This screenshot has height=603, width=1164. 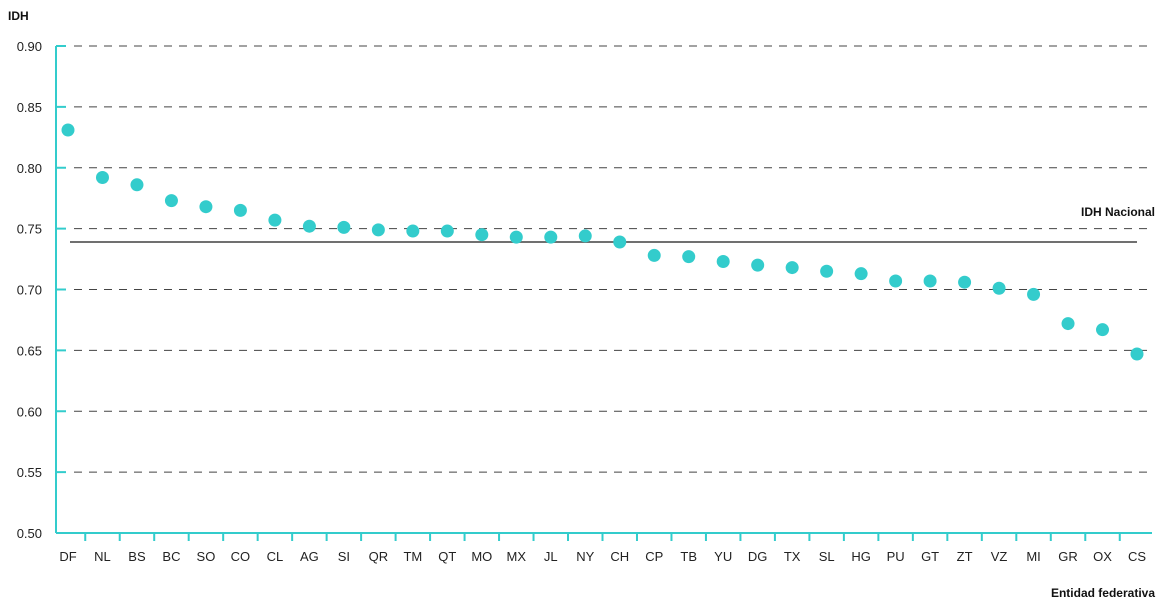 I want to click on x-axis-title: Entidad federativa, so click(x=1103, y=593).